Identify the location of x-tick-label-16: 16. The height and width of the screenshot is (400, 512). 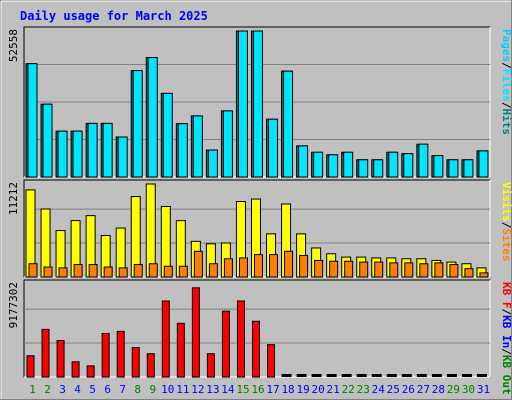
(257, 389).